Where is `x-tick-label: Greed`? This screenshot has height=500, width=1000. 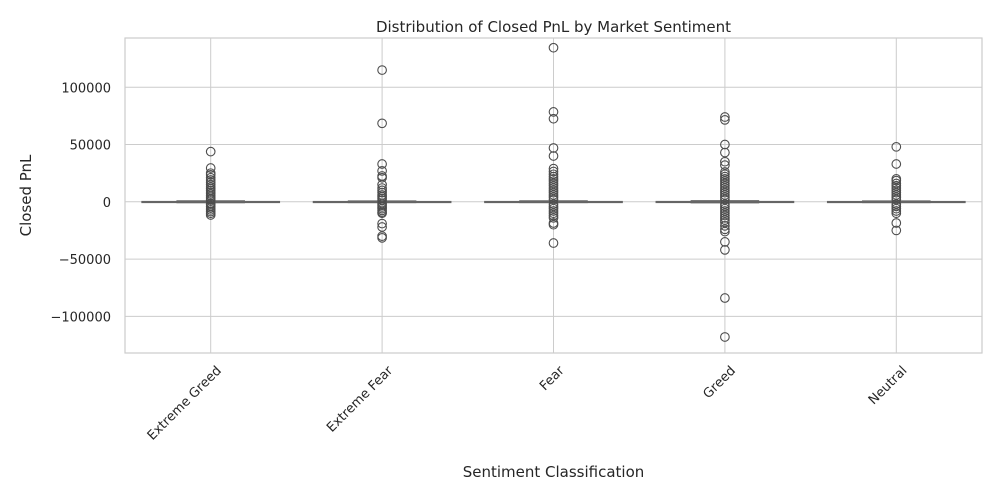 x-tick-label: Greed is located at coordinates (719, 382).